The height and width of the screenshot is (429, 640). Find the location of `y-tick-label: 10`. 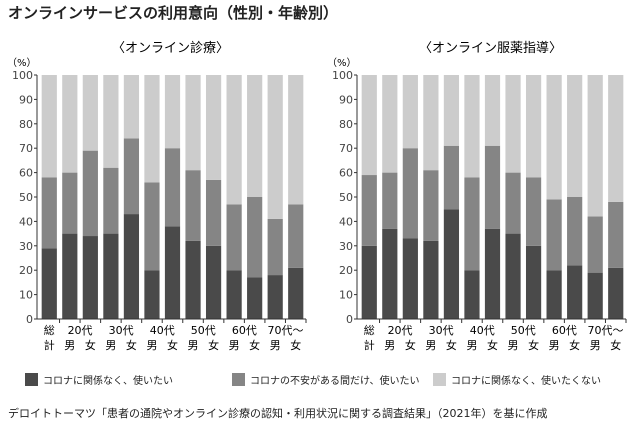

y-tick-label: 10 is located at coordinates (346, 295).